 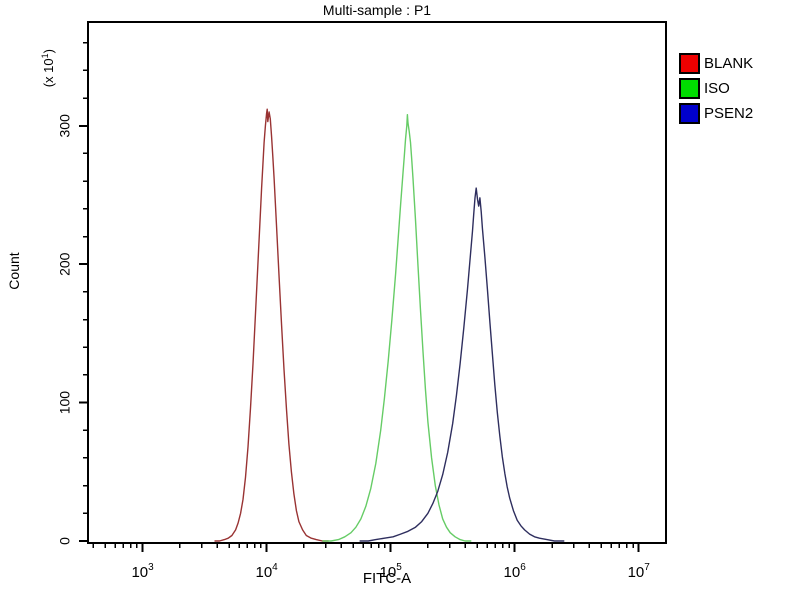 I want to click on legend-label-psen2: PSEN2, so click(x=729, y=113).